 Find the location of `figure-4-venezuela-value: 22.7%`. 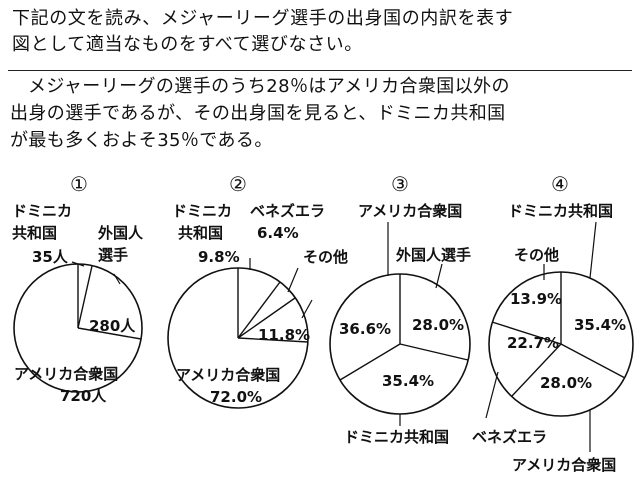

figure-4-venezuela-value: 22.7% is located at coordinates (533, 343).